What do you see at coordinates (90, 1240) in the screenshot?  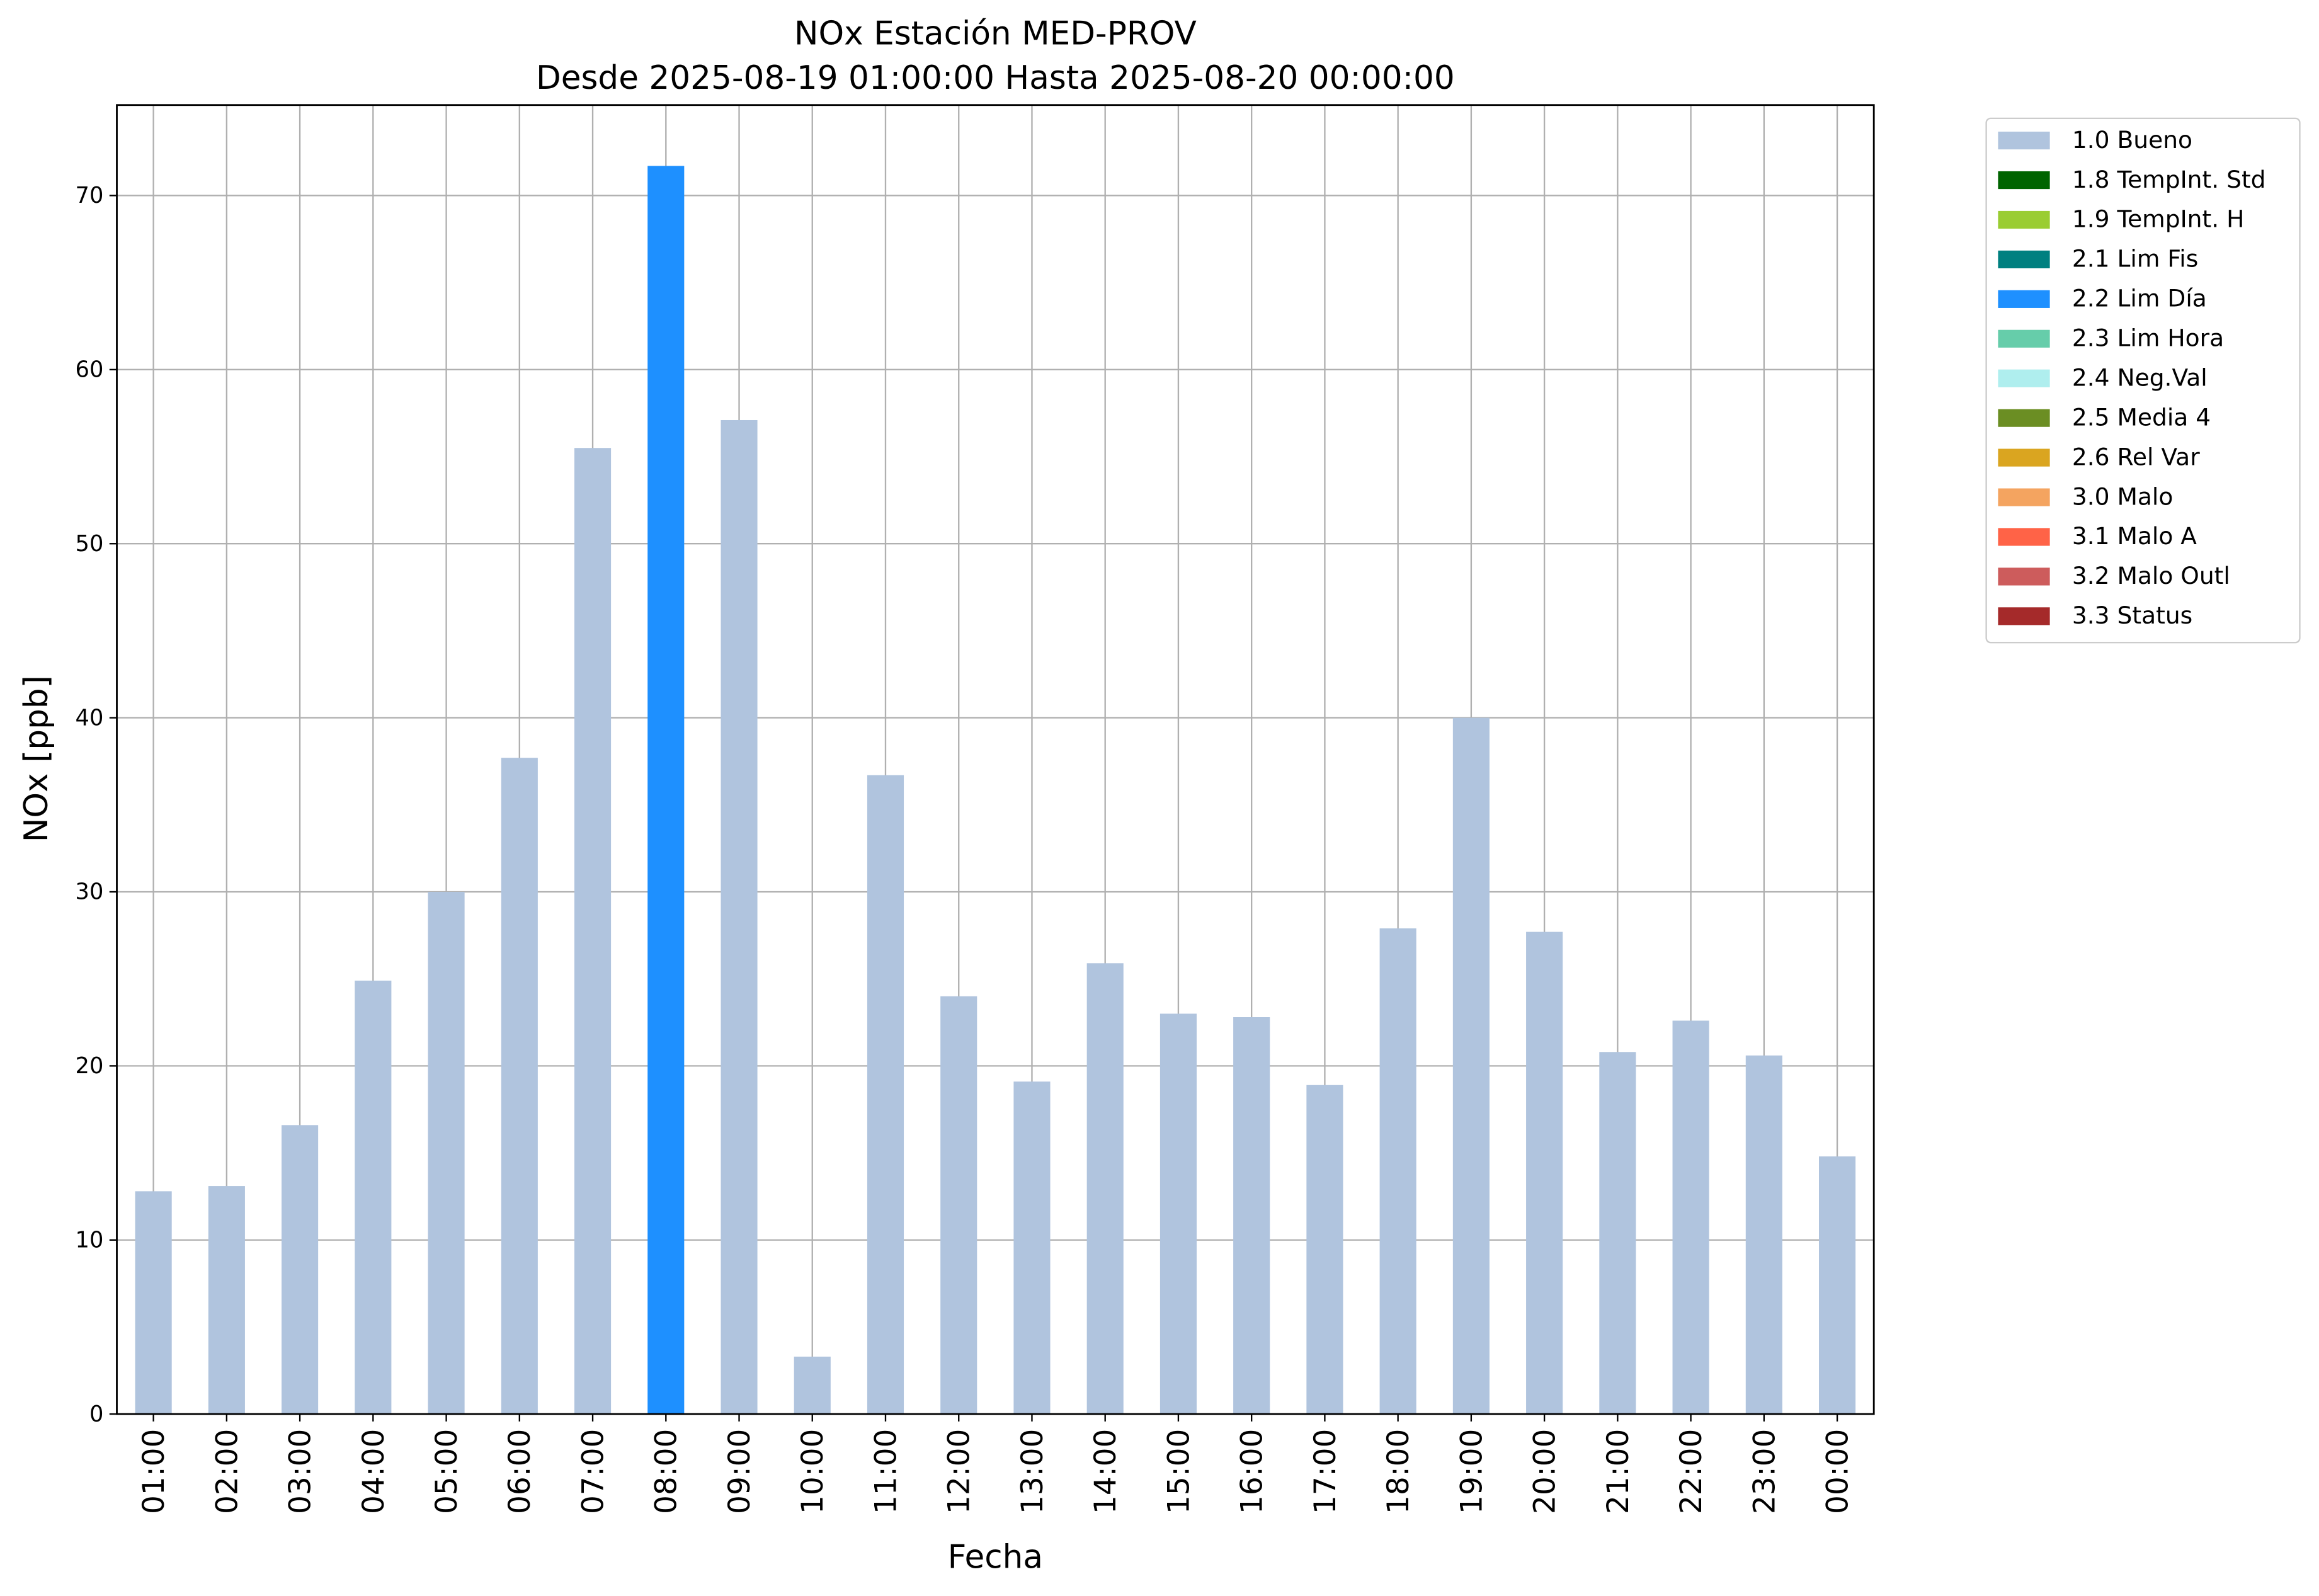 I see `y-tick-label: 10` at bounding box center [90, 1240].